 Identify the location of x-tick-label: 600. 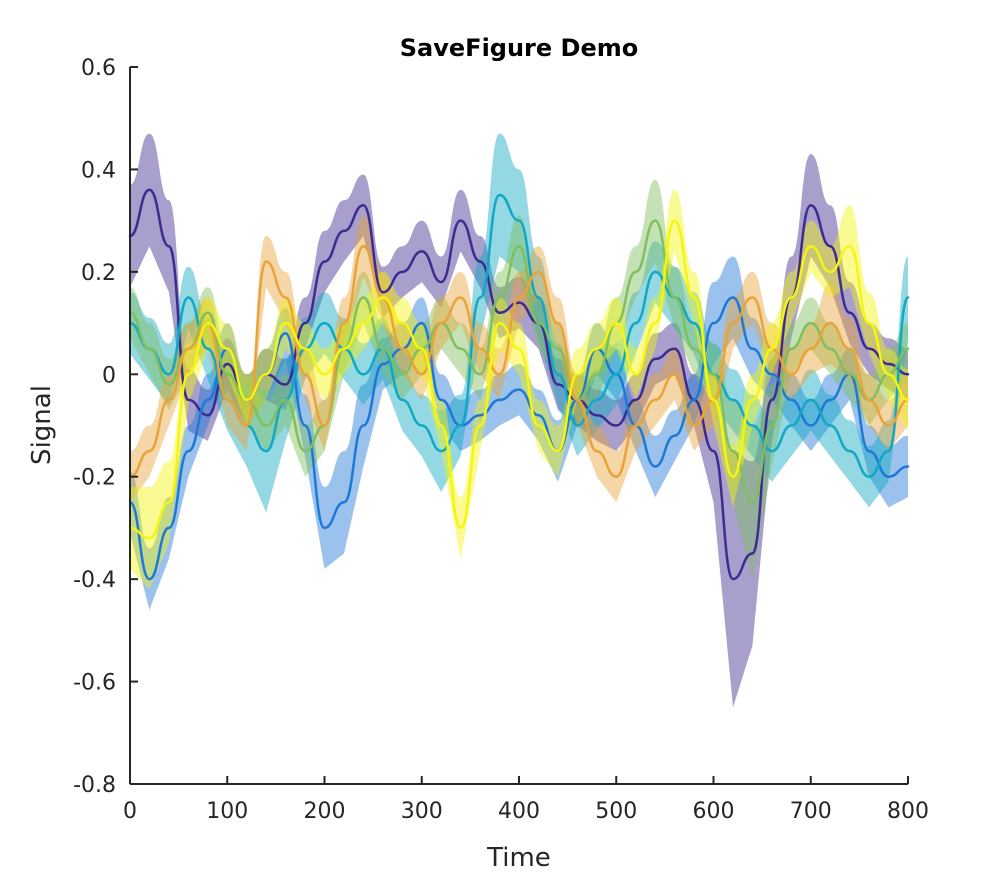
(714, 811).